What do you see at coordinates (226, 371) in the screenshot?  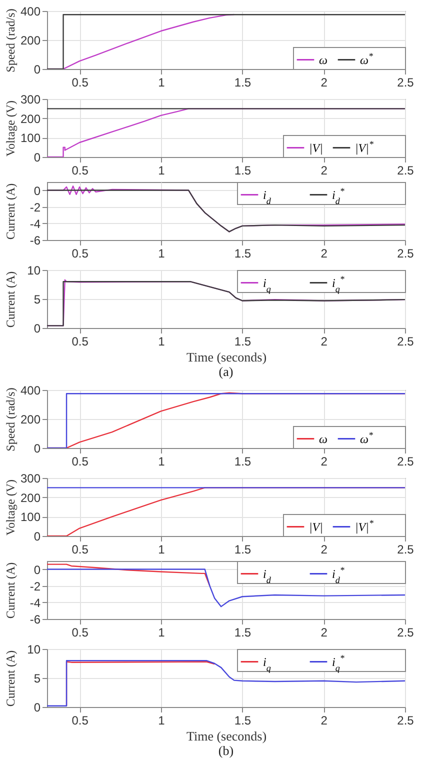 I see `text: (a)` at bounding box center [226, 371].